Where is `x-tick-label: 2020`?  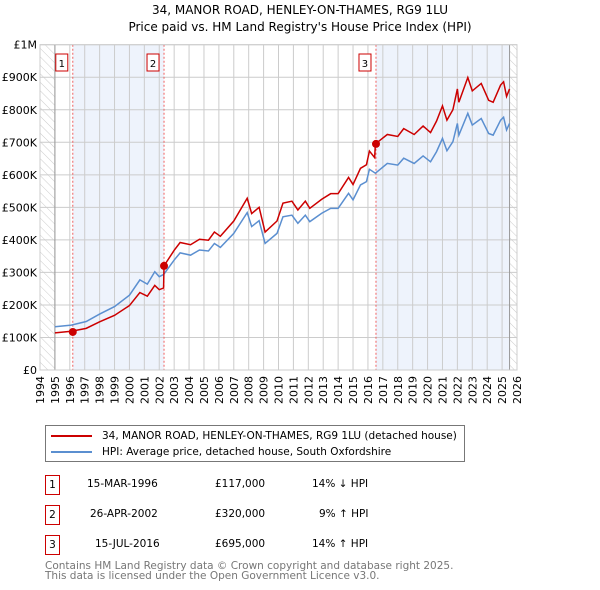 x-tick-label: 2020 is located at coordinates (428, 390).